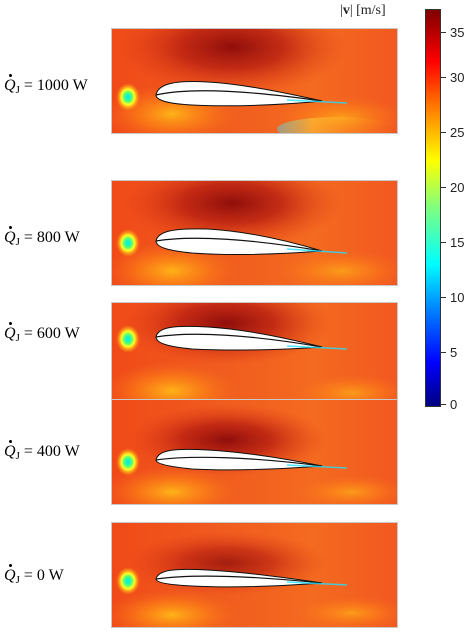 This screenshot has width=474, height=633. What do you see at coordinates (254, 233) in the screenshot?
I see `flow-panel-800w` at bounding box center [254, 233].